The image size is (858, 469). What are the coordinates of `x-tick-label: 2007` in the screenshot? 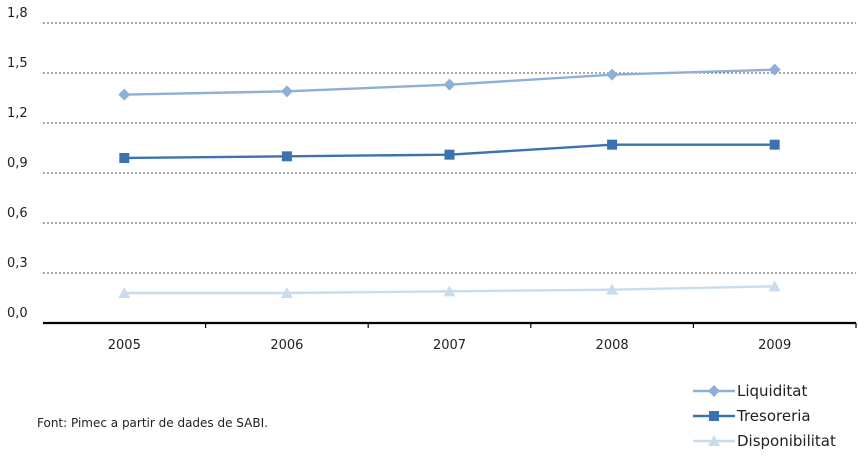 It's located at (449, 345).